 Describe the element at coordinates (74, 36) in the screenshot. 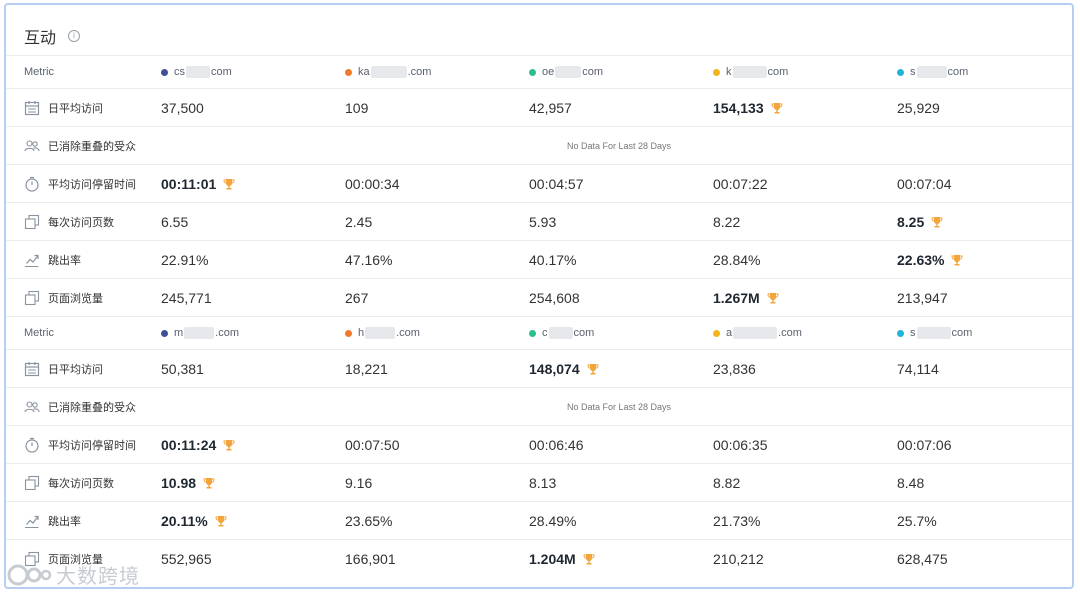

I see `info-icon: i` at that location.